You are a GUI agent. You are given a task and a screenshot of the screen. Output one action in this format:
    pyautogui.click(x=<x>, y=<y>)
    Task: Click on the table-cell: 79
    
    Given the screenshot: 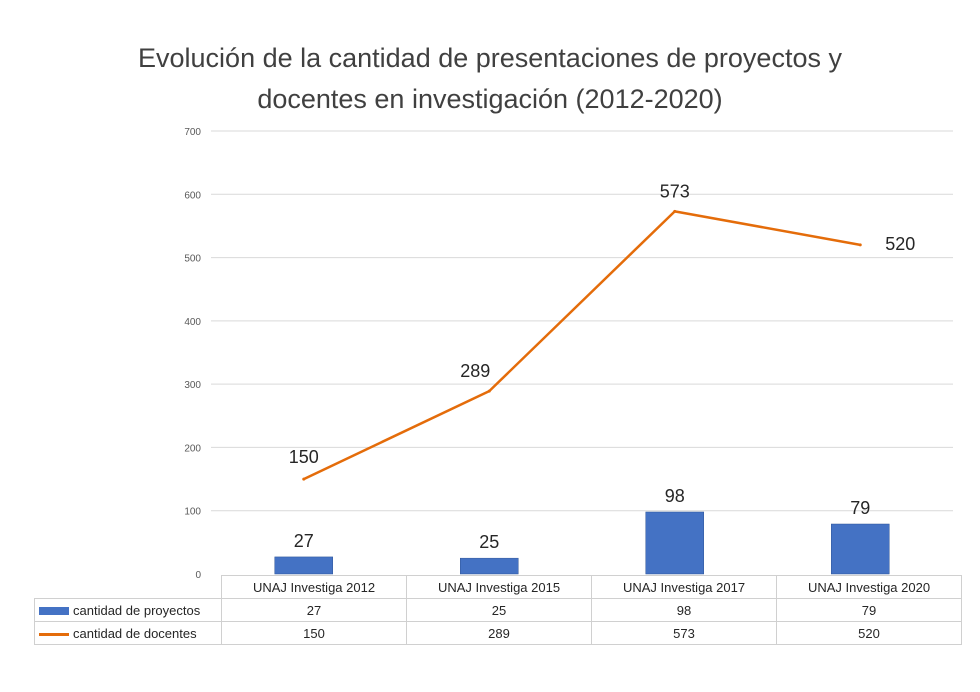 What is the action you would take?
    pyautogui.click(x=869, y=610)
    